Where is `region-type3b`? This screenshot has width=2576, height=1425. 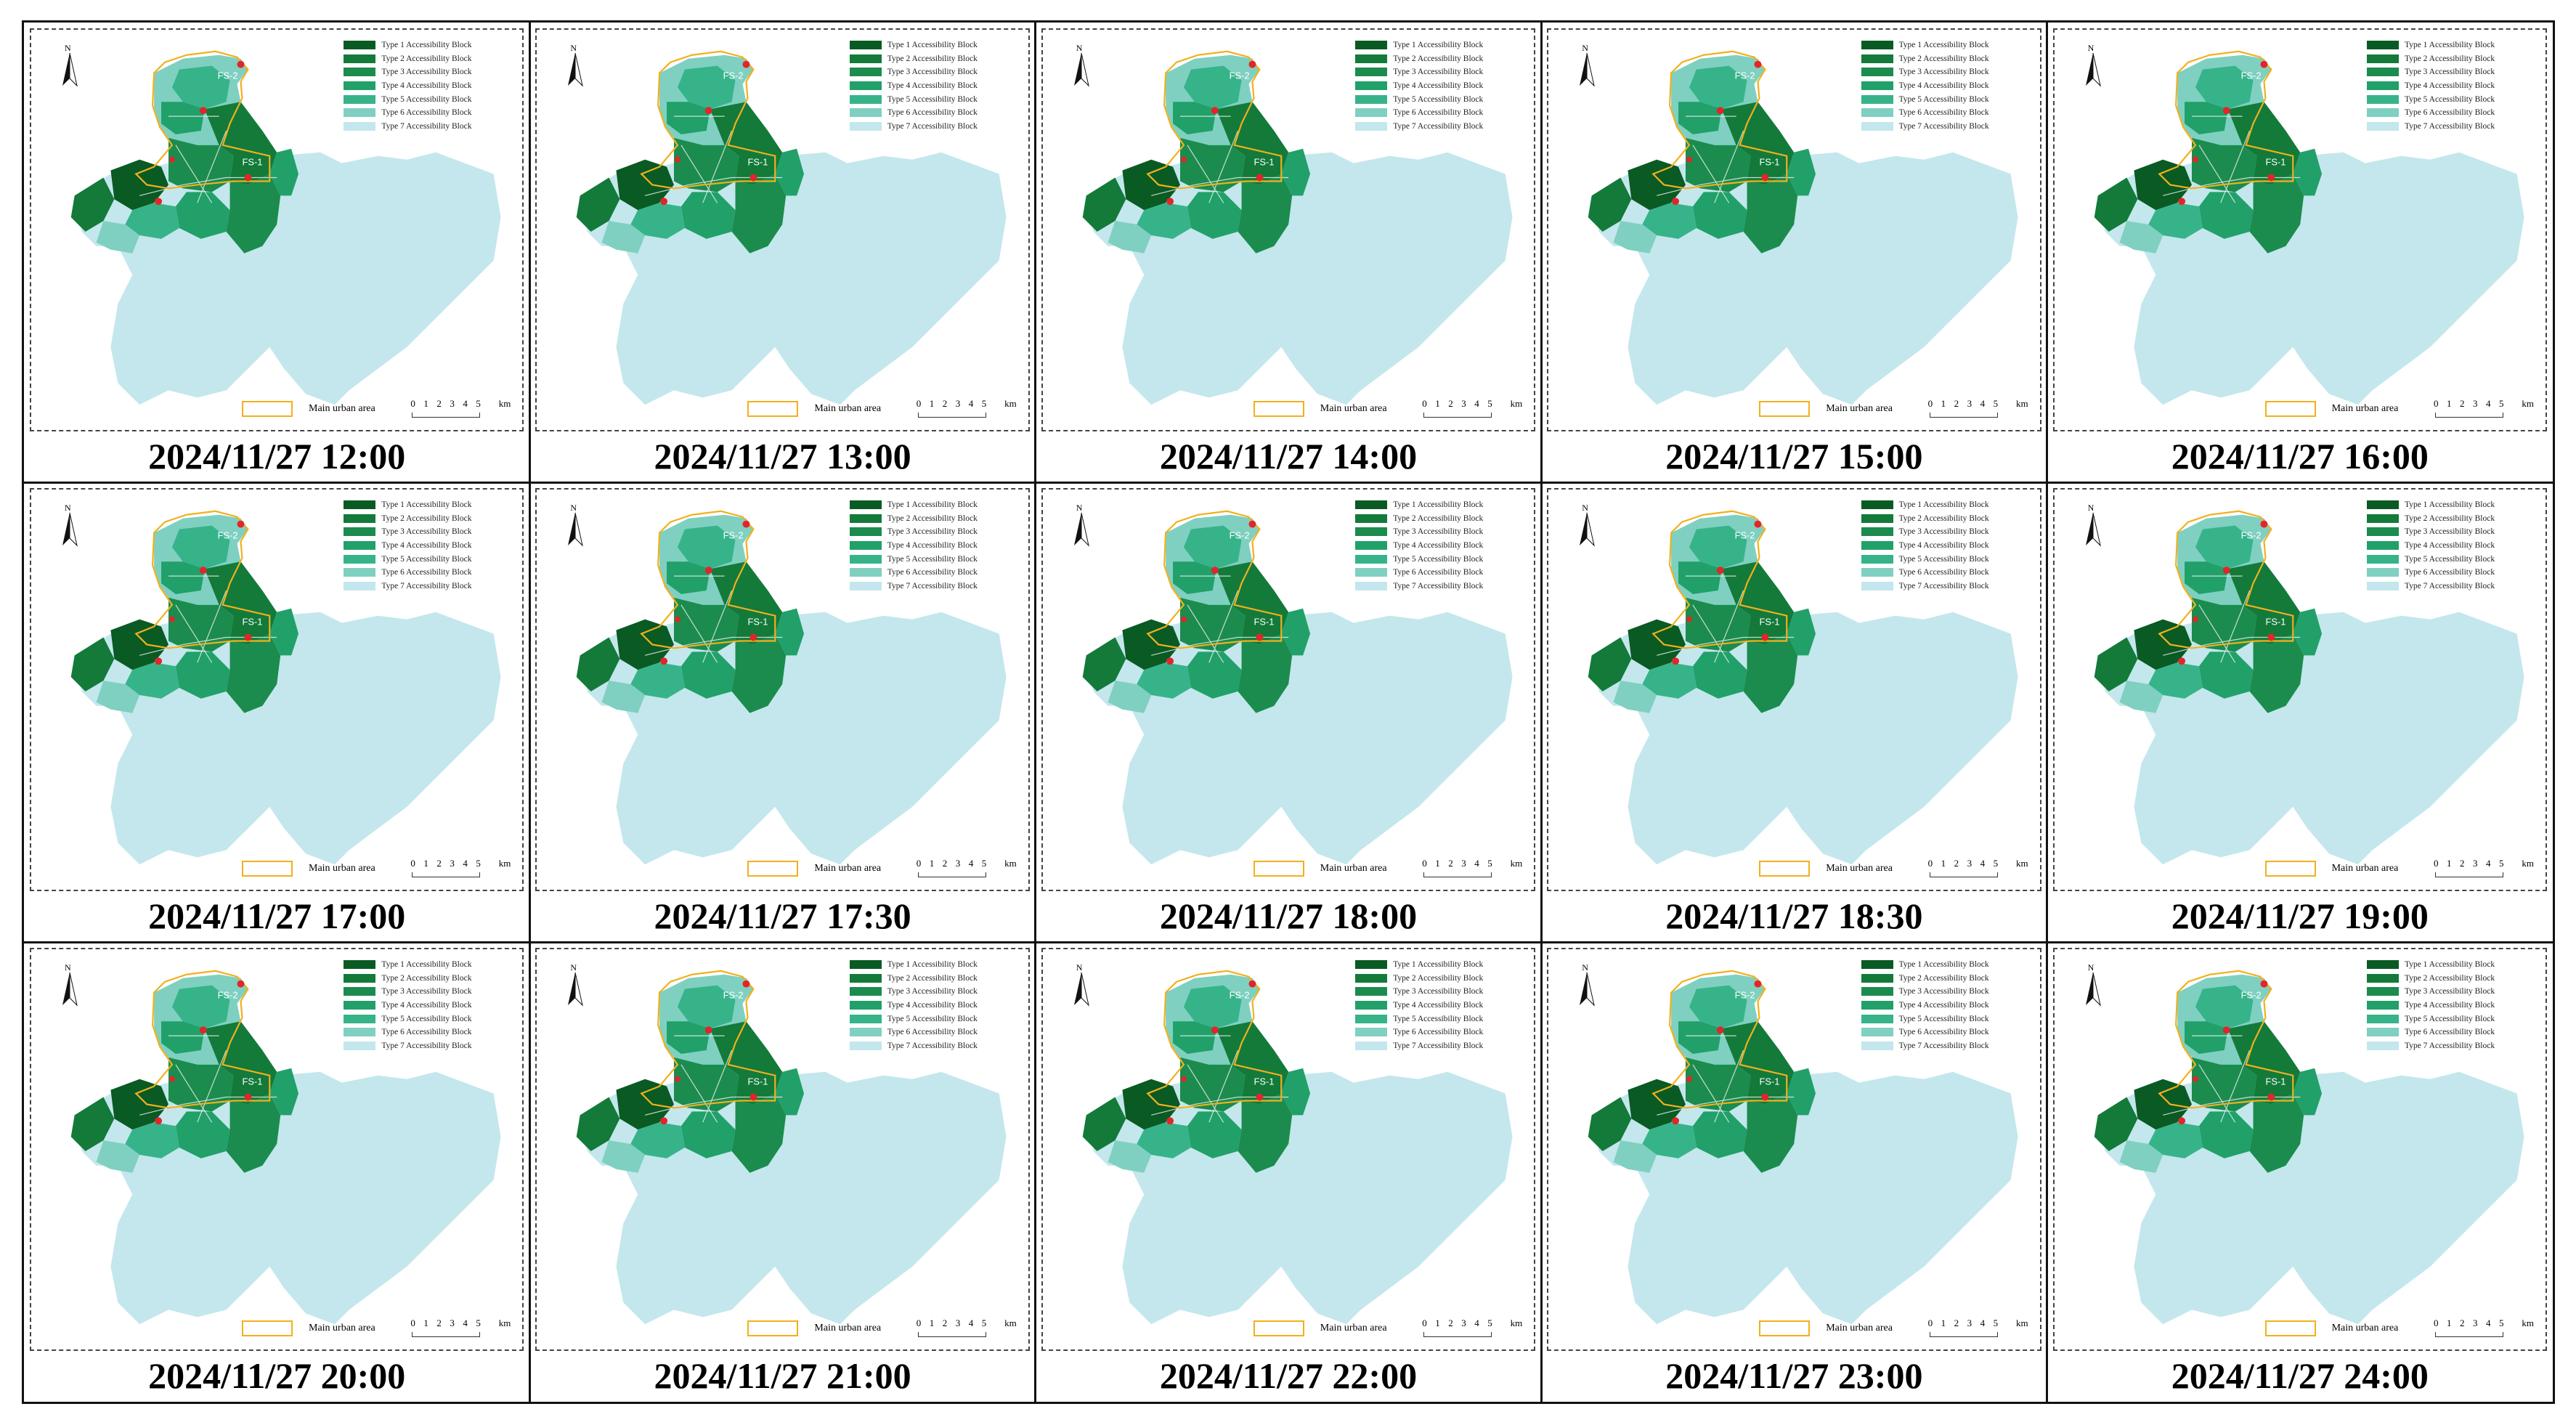
region-type3b is located at coordinates (2277, 673).